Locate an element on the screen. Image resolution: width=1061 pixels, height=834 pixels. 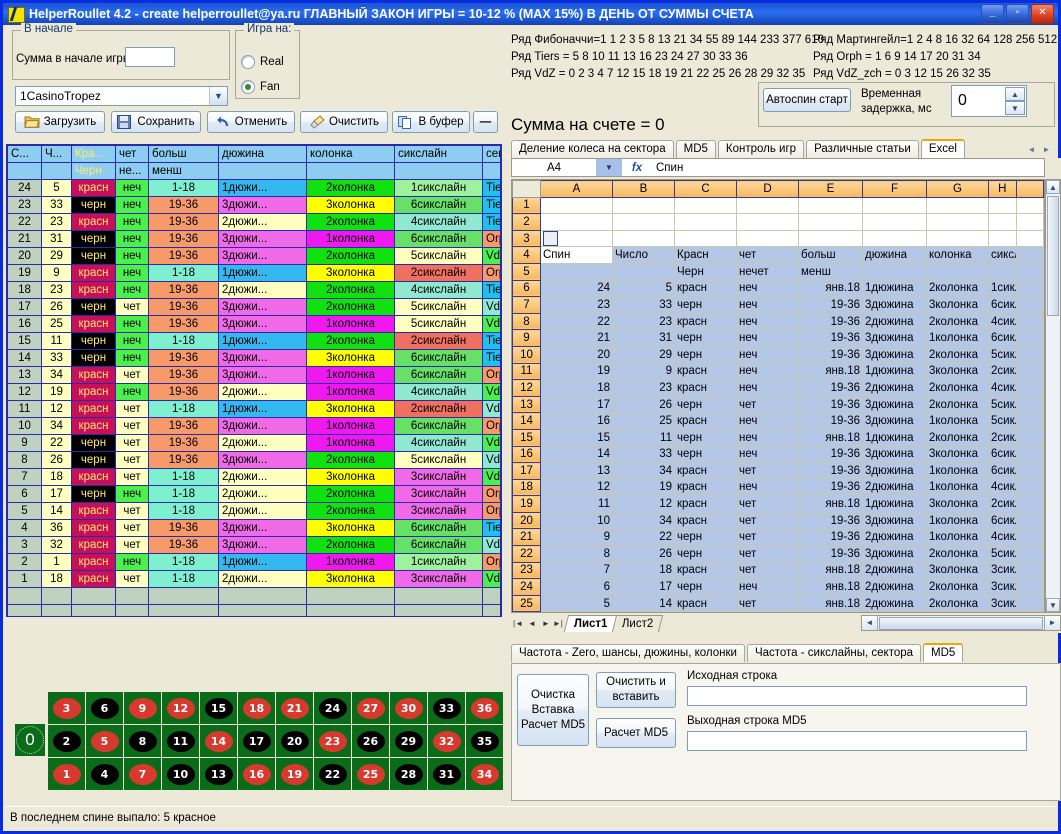
excel-cell: 25 is located at coordinates (643, 421).